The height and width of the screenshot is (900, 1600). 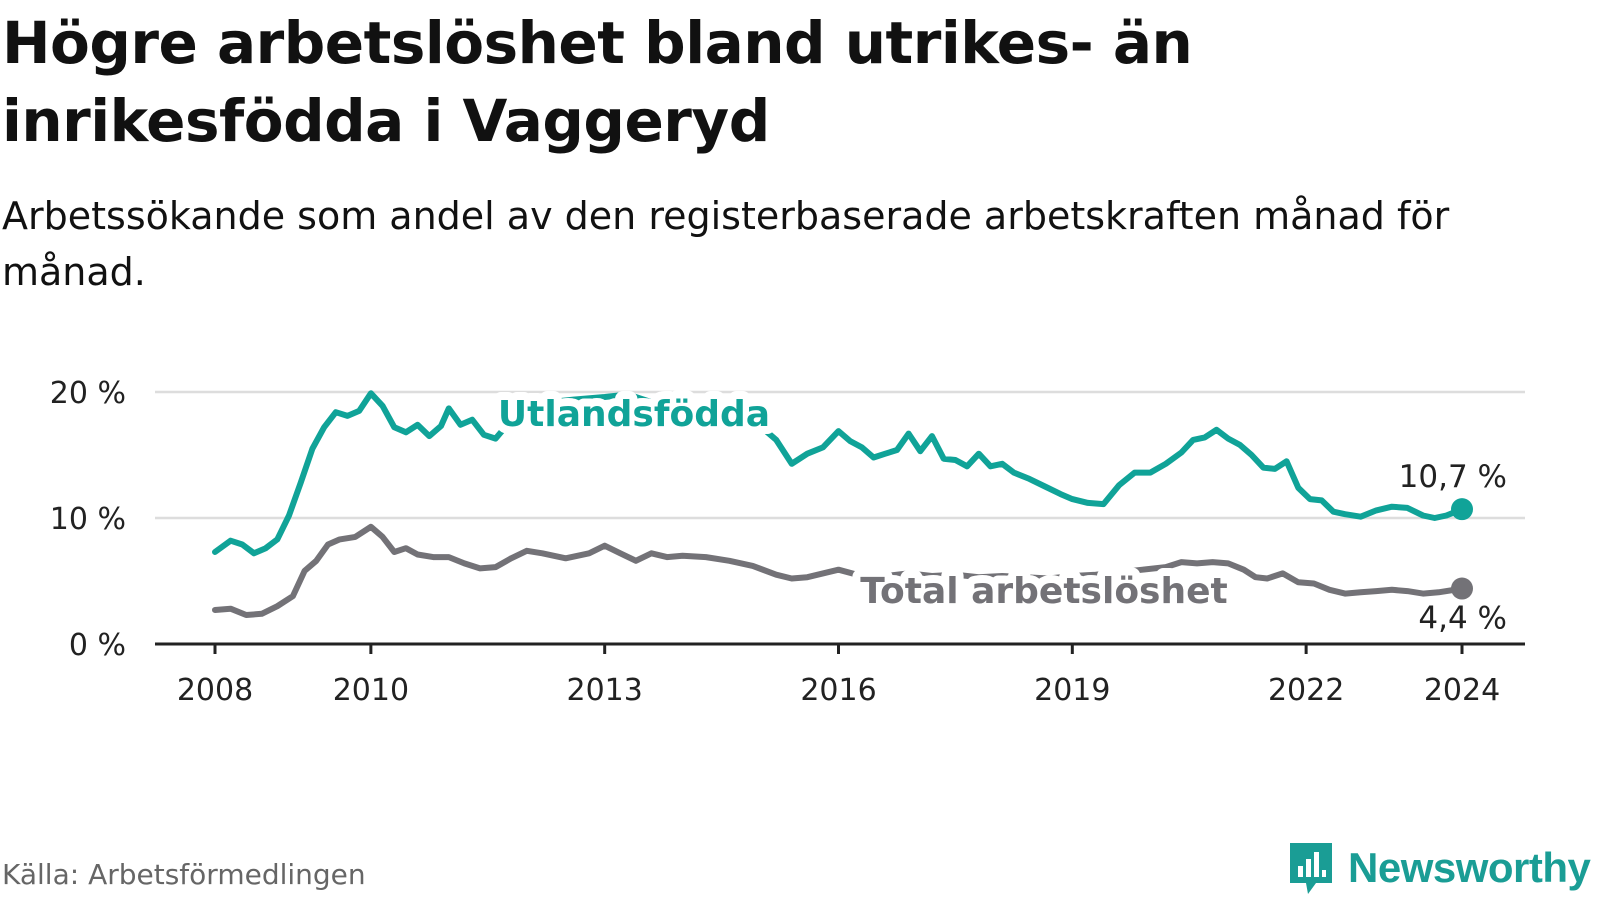 What do you see at coordinates (1469, 867) in the screenshot?
I see `brand-name: Newsworthy` at bounding box center [1469, 867].